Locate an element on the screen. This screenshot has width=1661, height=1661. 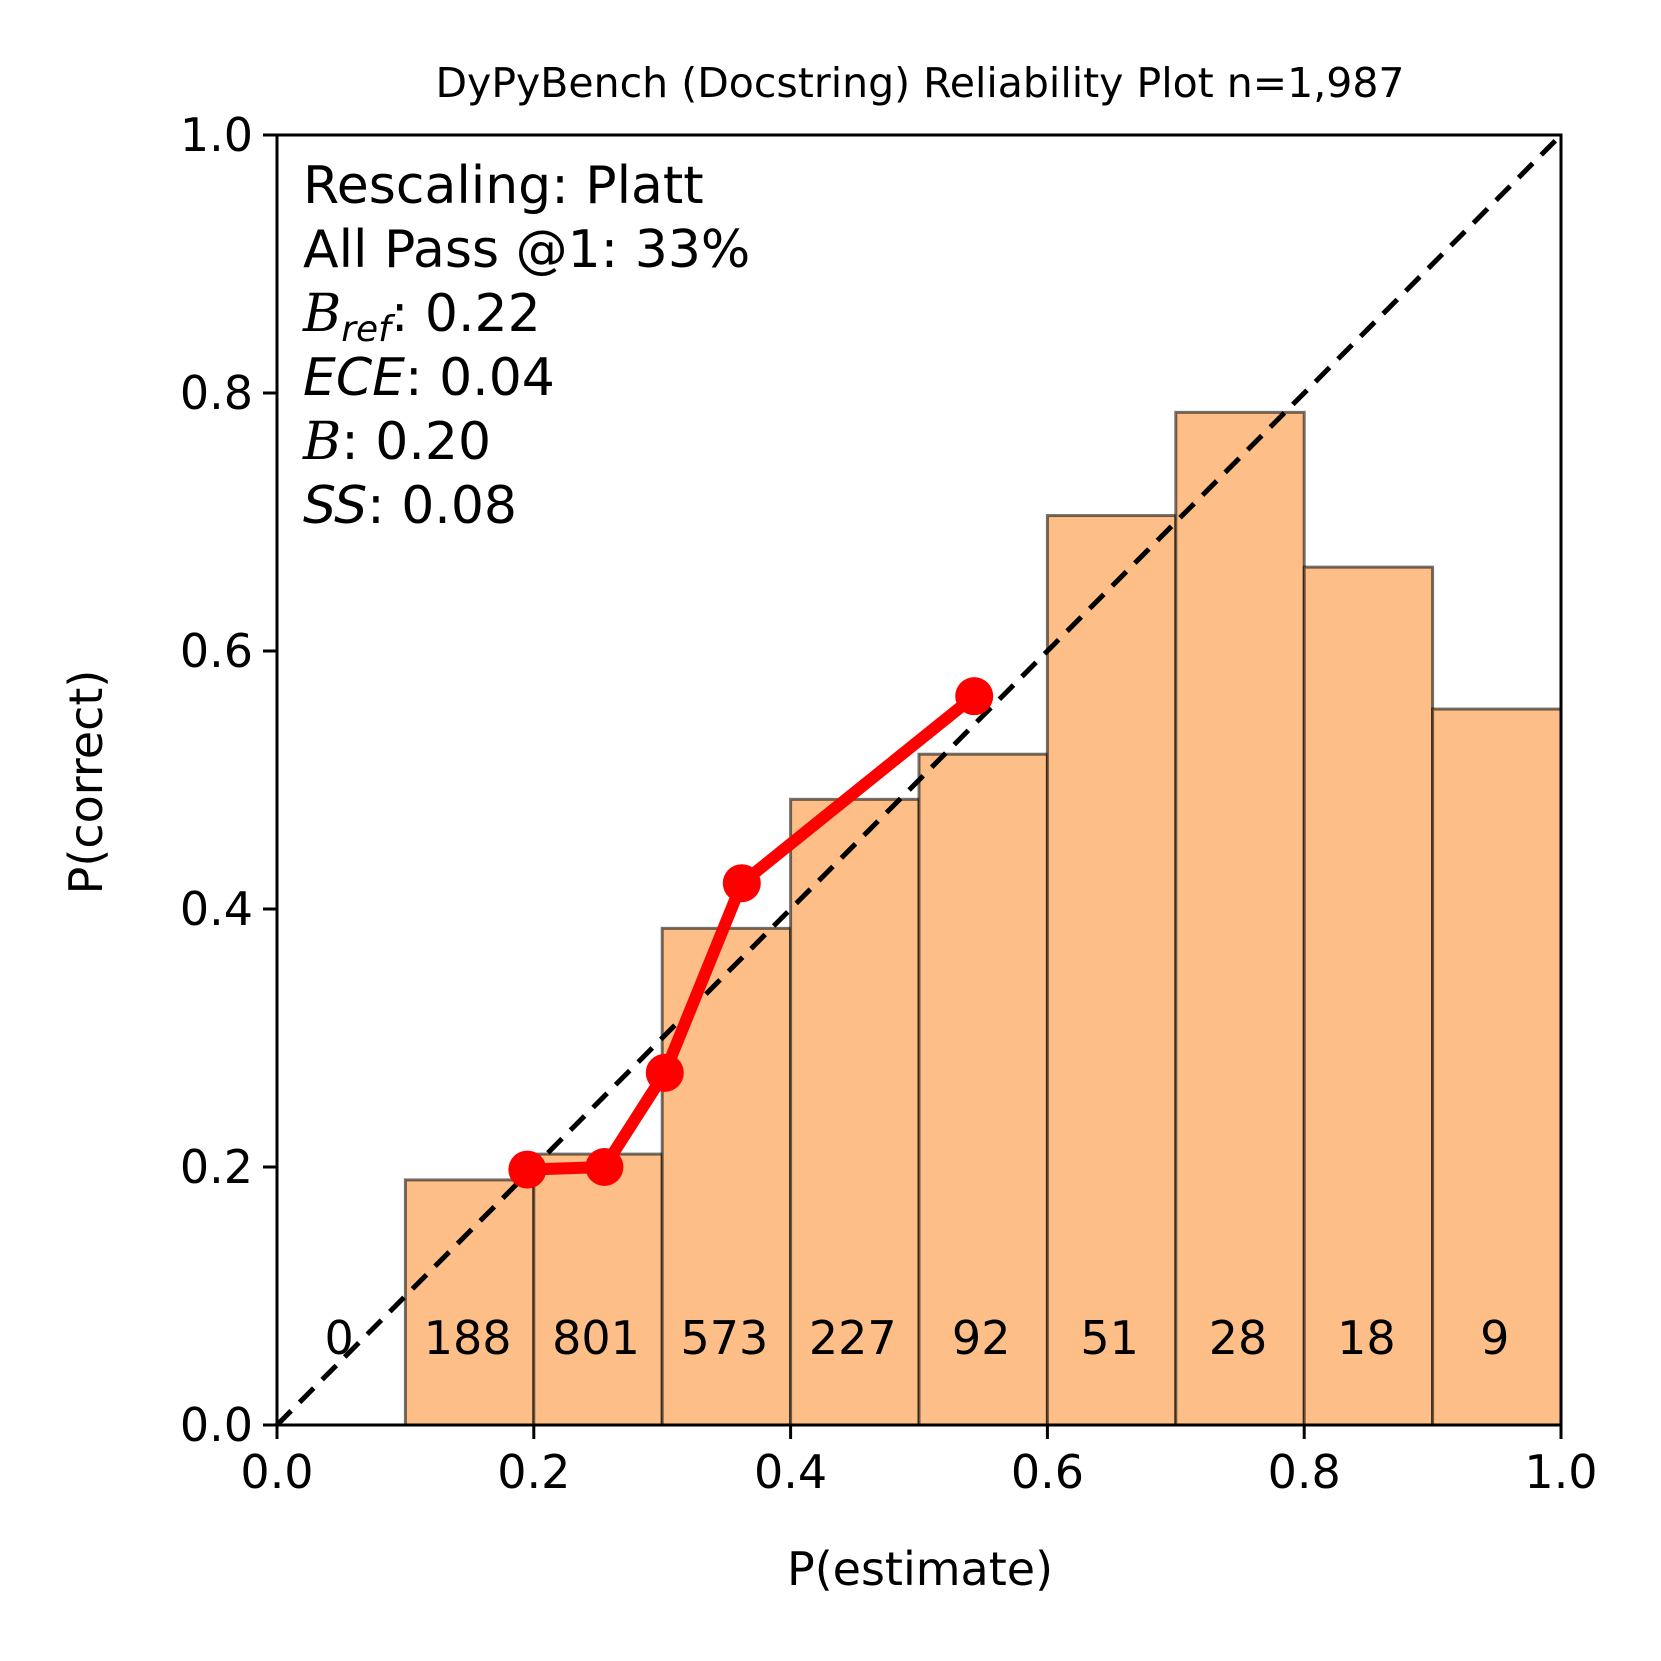
y-axis-ticks: 0.0 0.2 0.4 0.6 0.8 1.0 is located at coordinates (228, 780).